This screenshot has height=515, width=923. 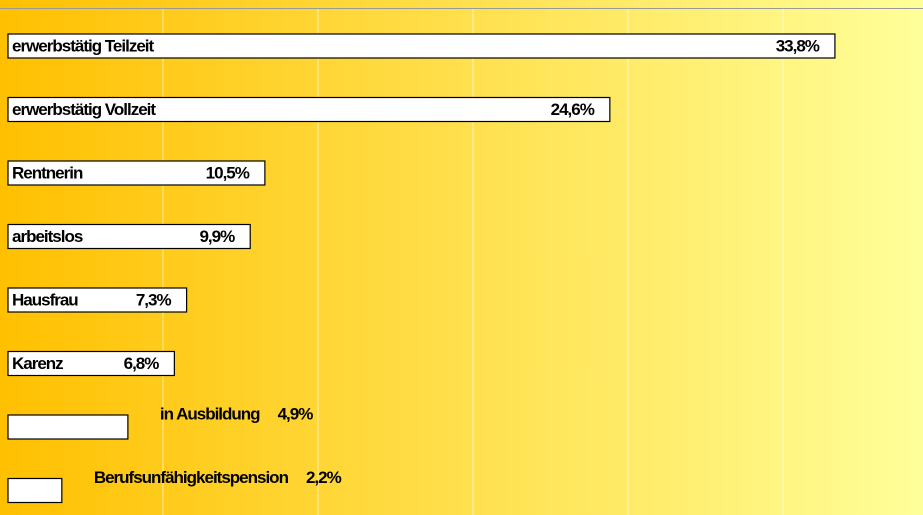 I want to click on bar-value-label: 10,5%, so click(x=228, y=172).